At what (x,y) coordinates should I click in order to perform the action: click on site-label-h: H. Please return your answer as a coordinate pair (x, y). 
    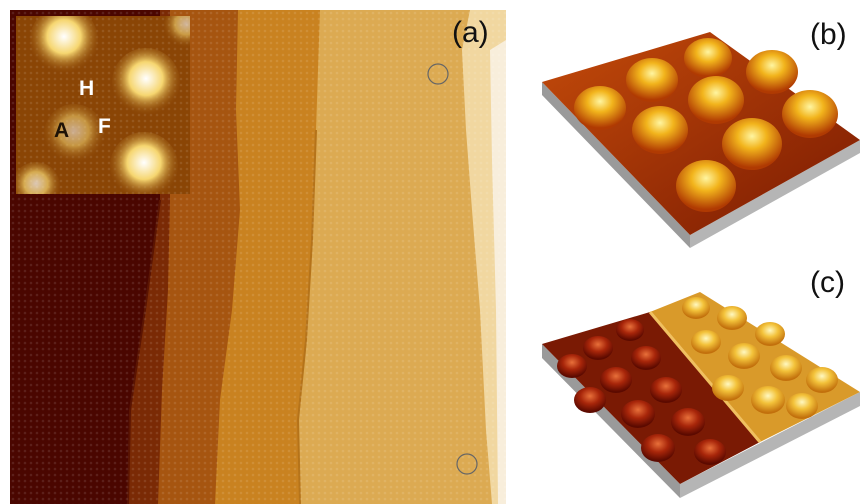
    Looking at the image, I should click on (87, 88).